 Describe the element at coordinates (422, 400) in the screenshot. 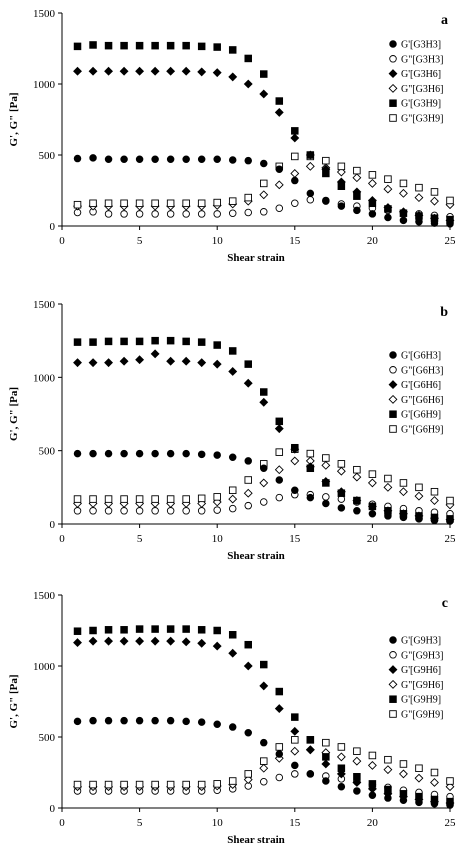

I see `legend-label: G"[G6H6]` at that location.